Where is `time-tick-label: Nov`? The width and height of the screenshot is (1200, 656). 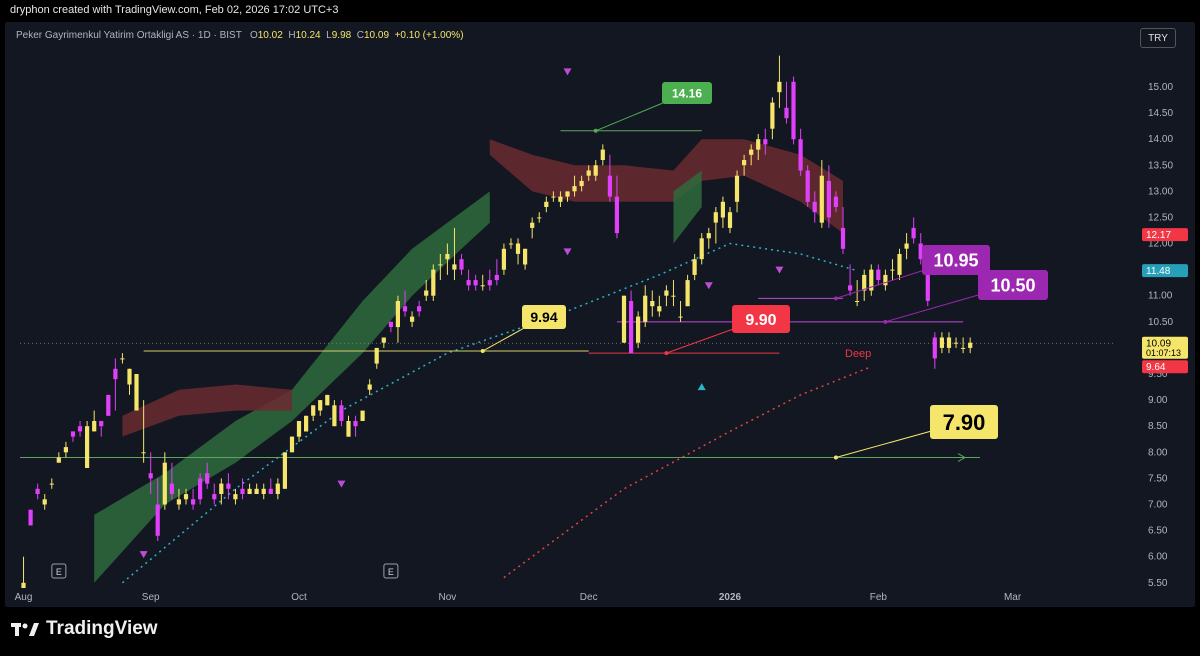 time-tick-label: Nov is located at coordinates (448, 597).